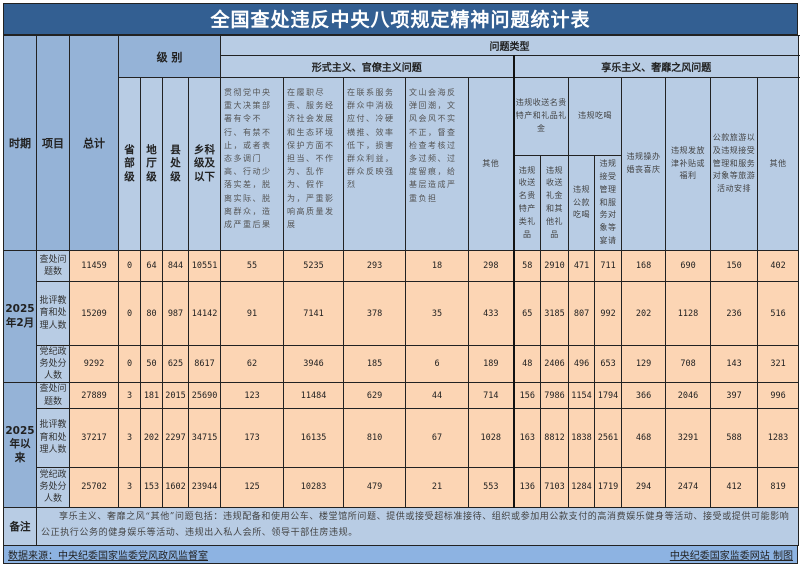 The width and height of the screenshot is (800, 564). What do you see at coordinates (20, 445) in the screenshot?
I see `period-cell: 2025年以来` at bounding box center [20, 445].